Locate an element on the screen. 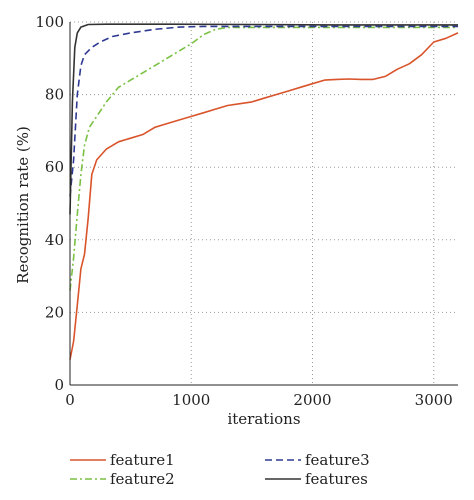 Image resolution: width=474 pixels, height=500 pixels. y-tick-label: 40 is located at coordinates (54, 240).